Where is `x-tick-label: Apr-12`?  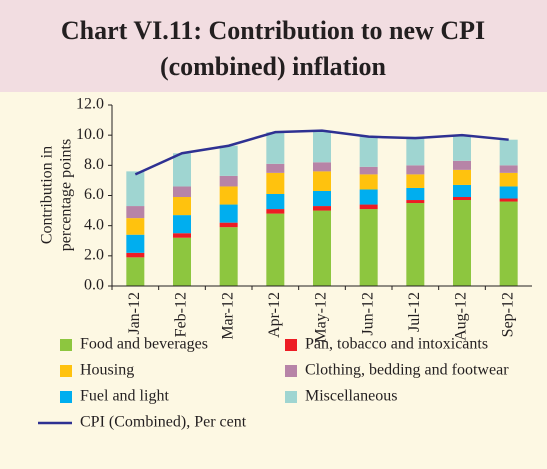
x-tick-label: Apr-12 is located at coordinates (274, 315).